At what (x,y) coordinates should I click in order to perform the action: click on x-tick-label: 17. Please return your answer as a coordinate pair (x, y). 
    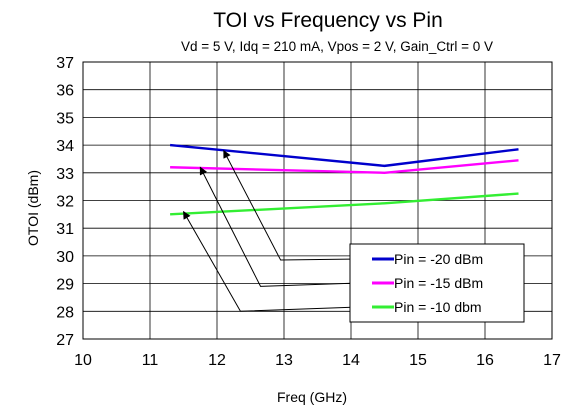
    Looking at the image, I should click on (552, 360).